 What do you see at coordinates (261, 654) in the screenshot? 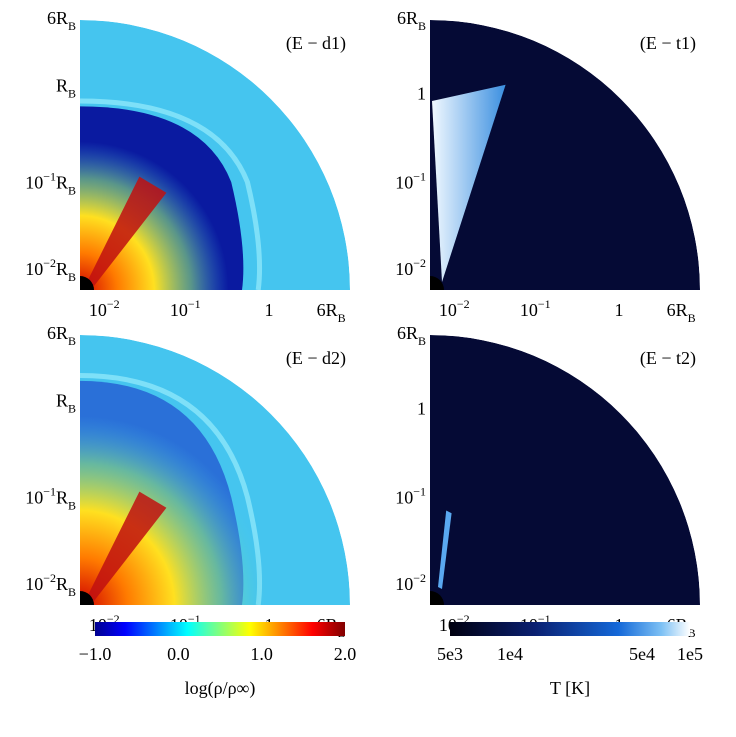
I see `colorbar-tick-label: 1.0` at bounding box center [261, 654].